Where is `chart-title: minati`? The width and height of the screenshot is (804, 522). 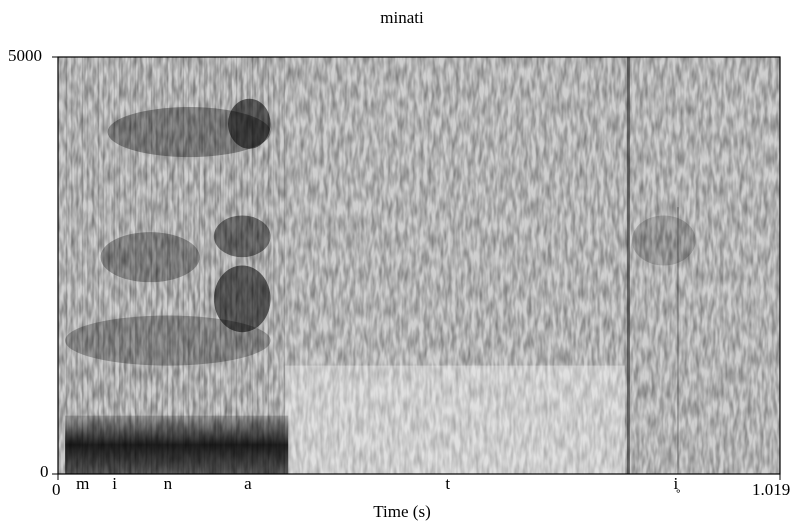
chart-title: minati is located at coordinates (402, 17).